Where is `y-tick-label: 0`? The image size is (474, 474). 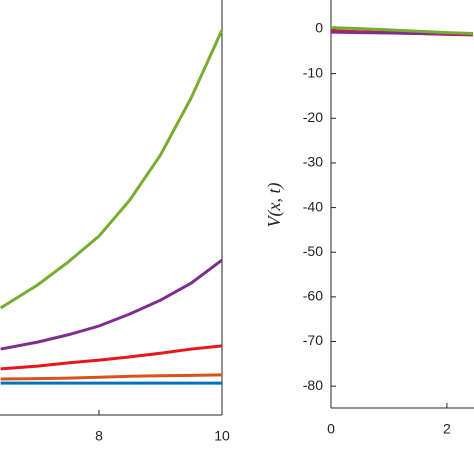
y-tick-label: 0 is located at coordinates (319, 28).